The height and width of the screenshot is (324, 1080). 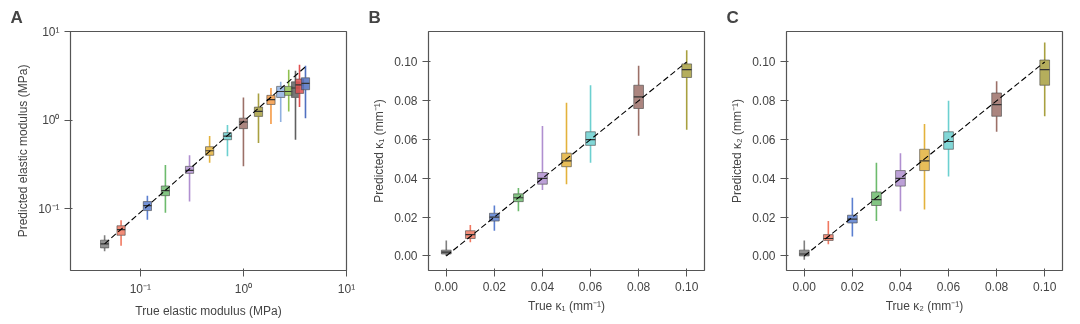 What do you see at coordinates (51, 120) in the screenshot?
I see `y-tick-label: 10⁰` at bounding box center [51, 120].